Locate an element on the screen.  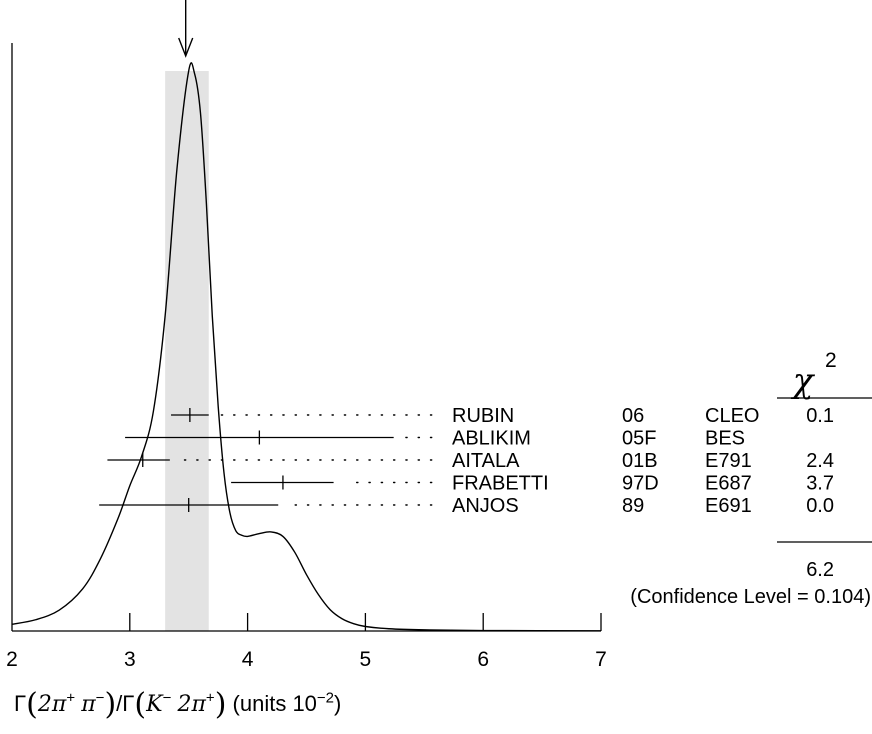
x-ticks: 2 3 4 5 6 7 is located at coordinates (306, 642).